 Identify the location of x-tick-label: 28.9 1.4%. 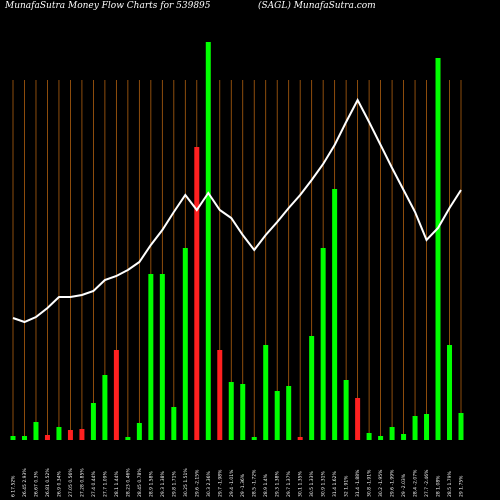
(266, 485).